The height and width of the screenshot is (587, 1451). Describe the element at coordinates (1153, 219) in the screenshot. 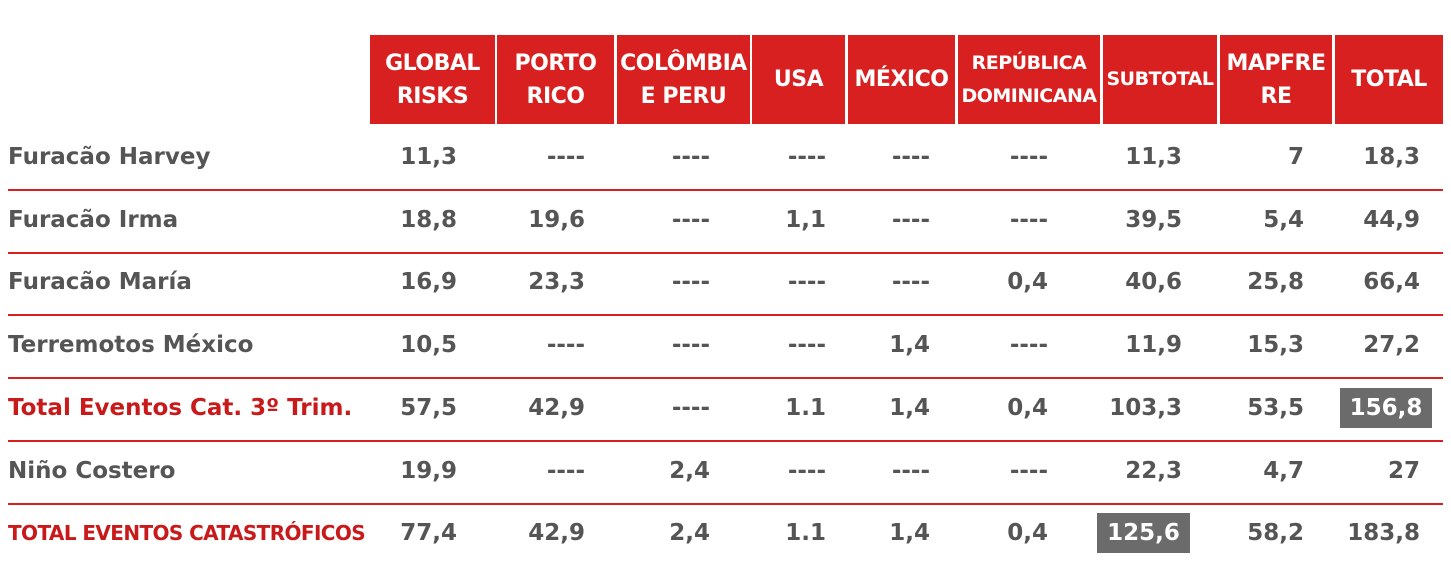

I see `table-cell: 39,5` at that location.